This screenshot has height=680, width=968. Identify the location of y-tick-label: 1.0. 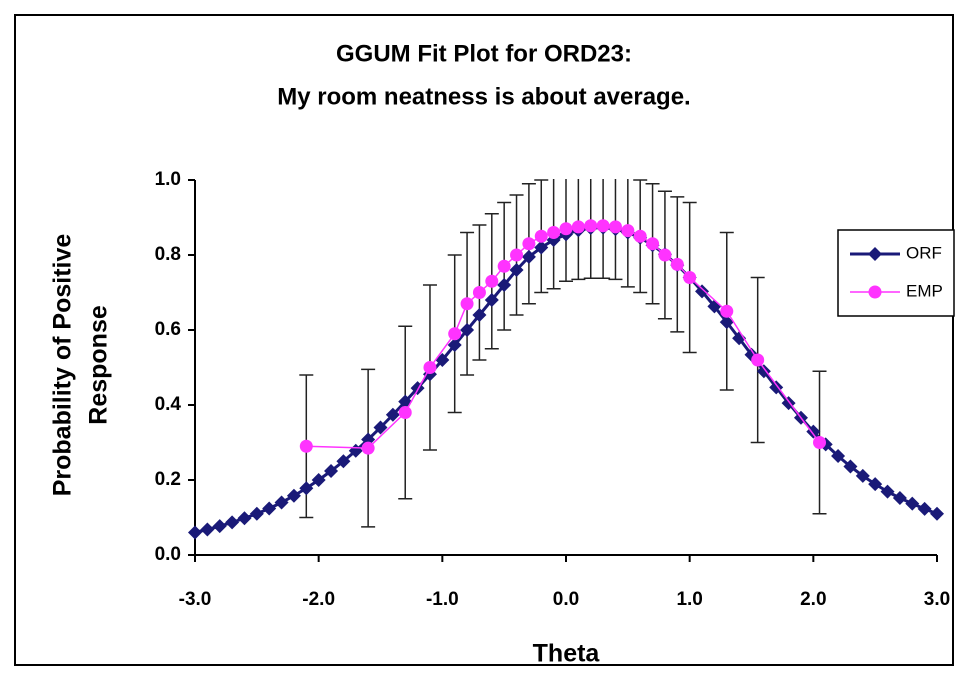
(168, 179).